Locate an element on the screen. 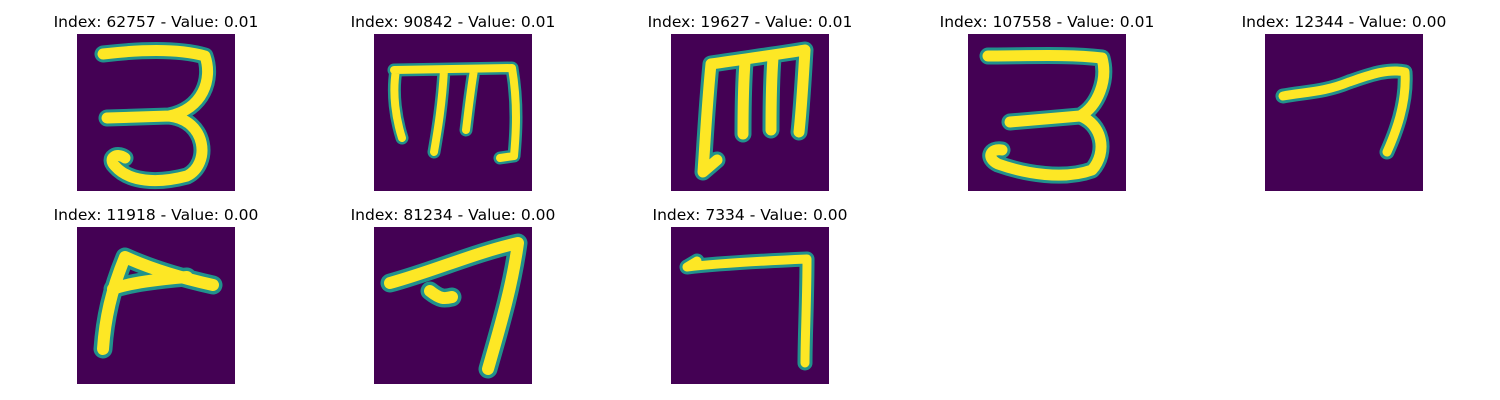 This screenshot has height=400, width=1500. image-panel: Index: 90842 - Value: 0.01 is located at coordinates (453, 103).